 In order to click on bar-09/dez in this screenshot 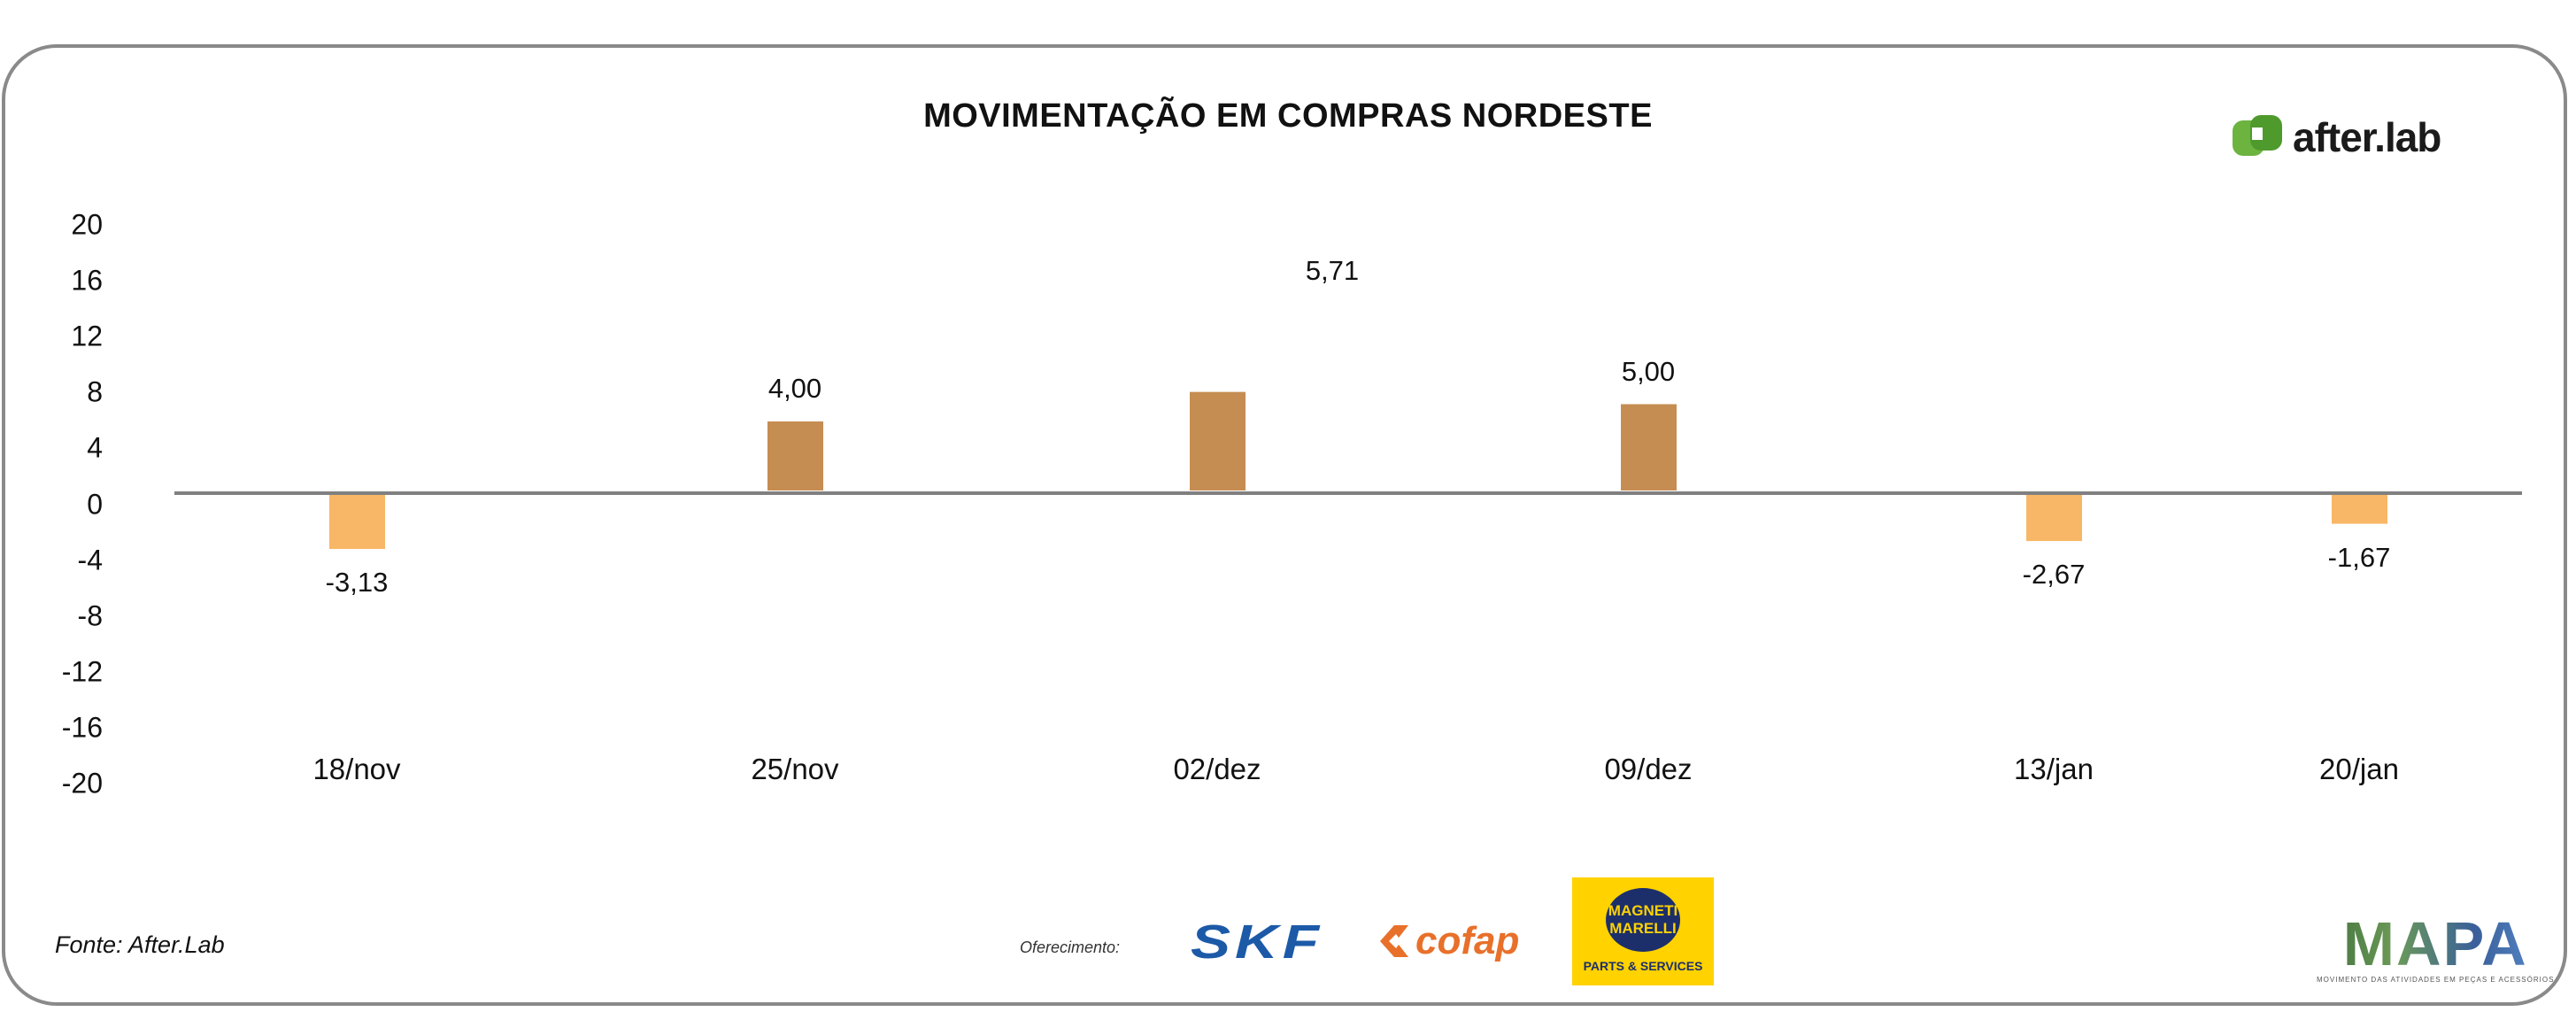, I will do `click(1649, 447)`.